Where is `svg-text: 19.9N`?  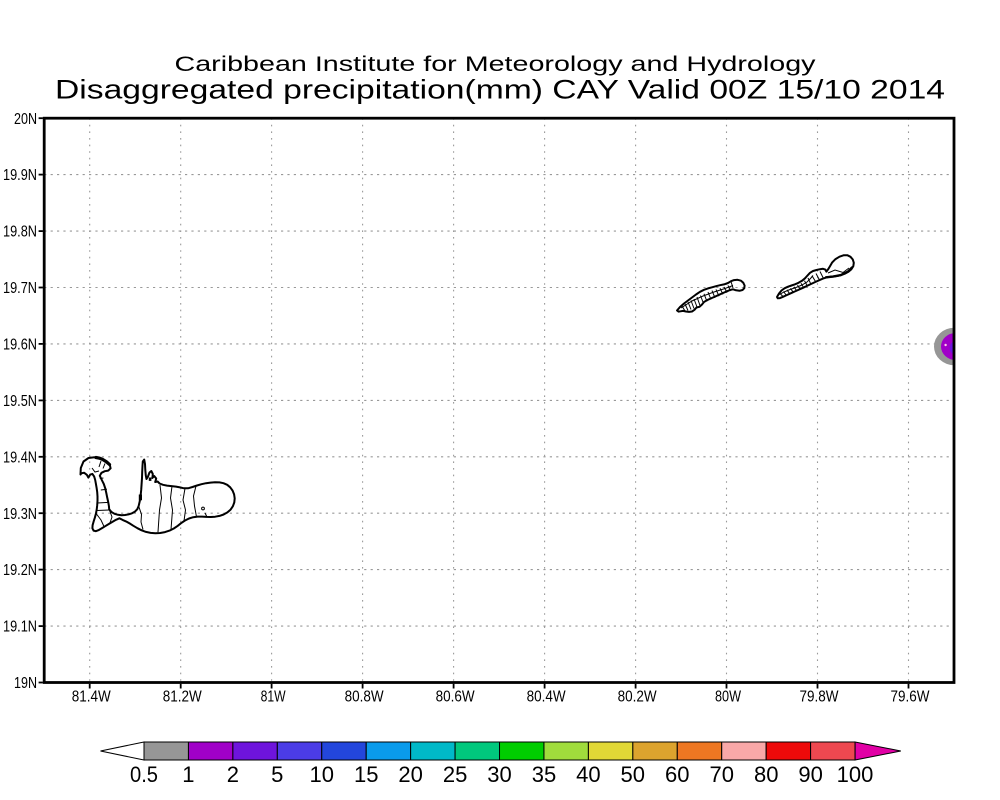
svg-text: 19.9N is located at coordinates (20, 175).